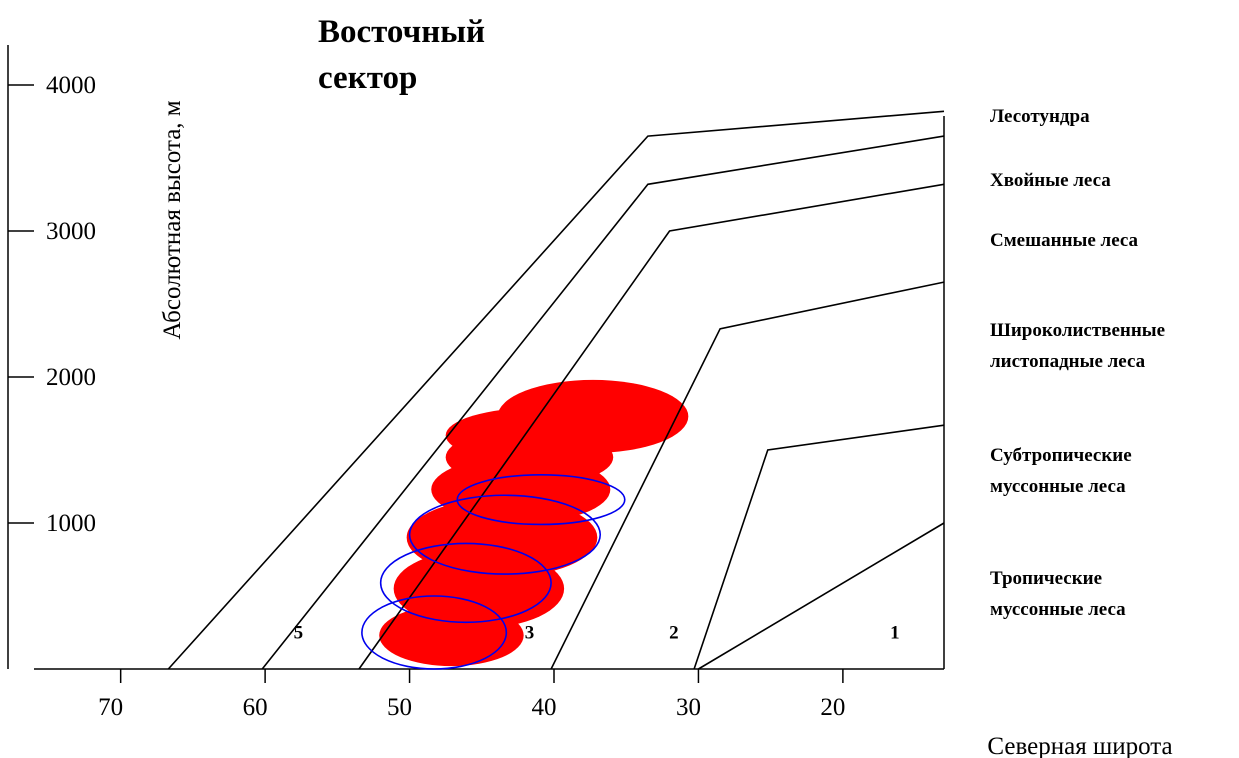 The width and height of the screenshot is (1239, 758). I want to click on legend-label-2-0: Смешанные леса, so click(1064, 240).